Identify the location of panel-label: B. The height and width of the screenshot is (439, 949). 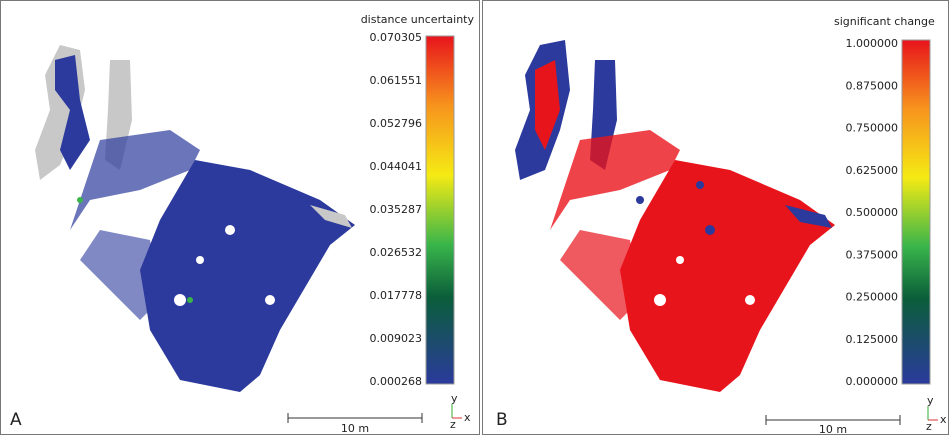
(502, 420).